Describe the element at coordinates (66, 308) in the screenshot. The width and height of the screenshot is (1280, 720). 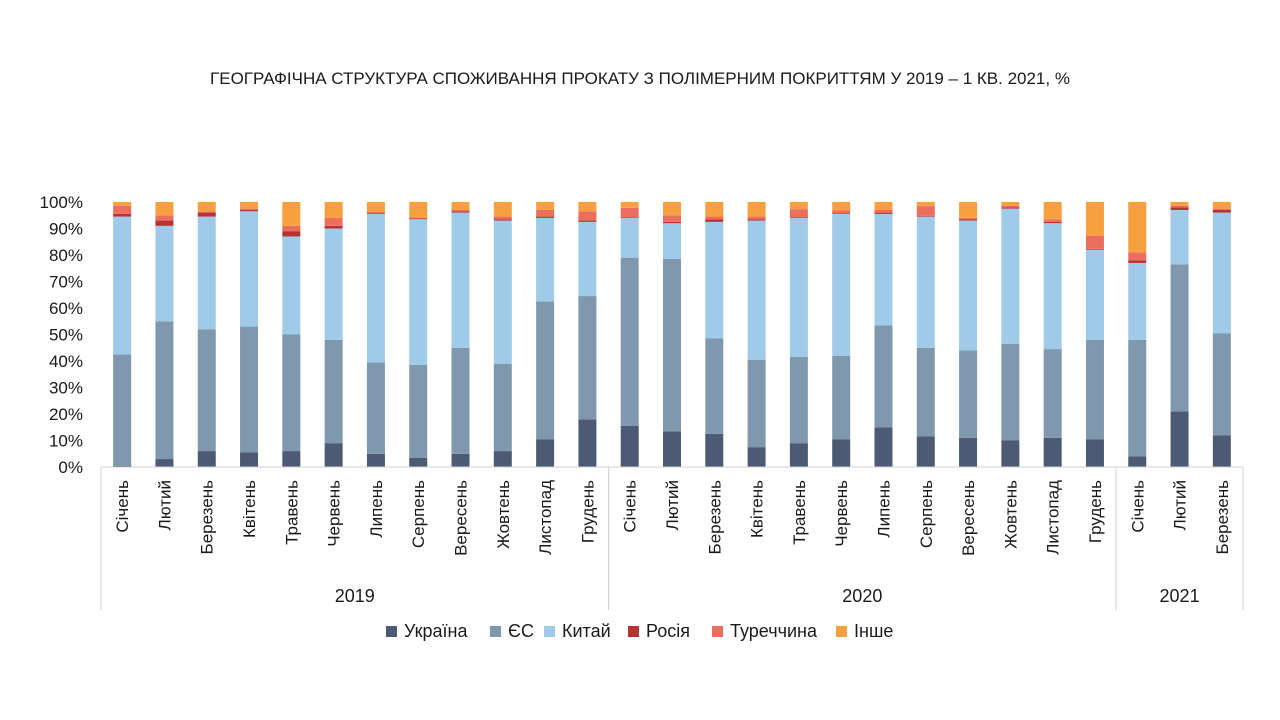
I see `y-tick-label: 60%` at that location.